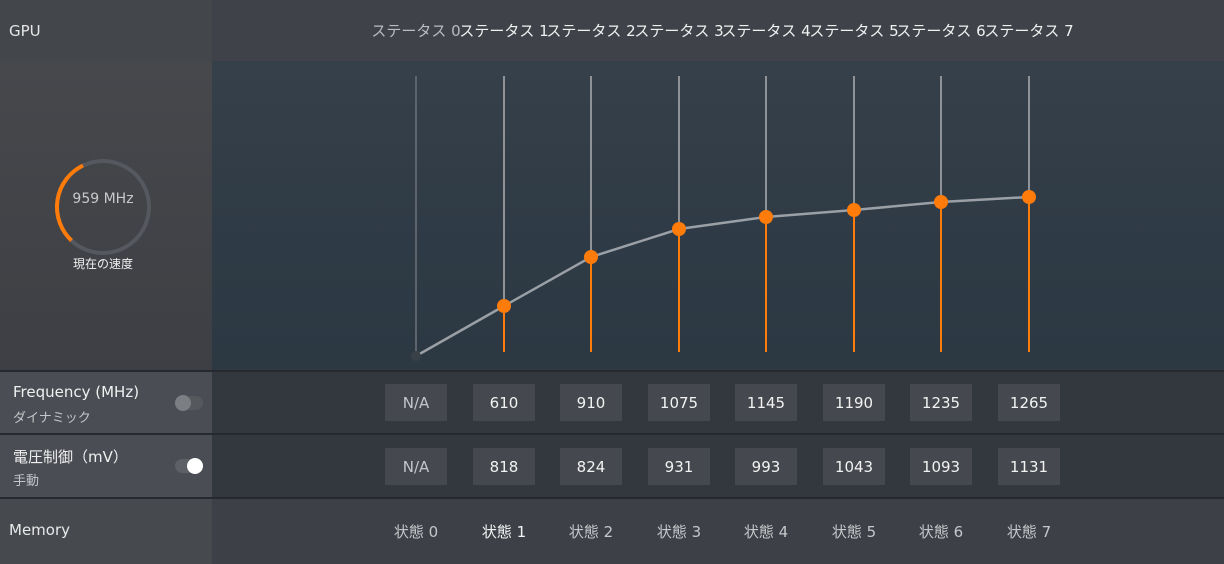 The image size is (1224, 564). I want to click on state-label-0: ステータス 0, so click(416, 31).